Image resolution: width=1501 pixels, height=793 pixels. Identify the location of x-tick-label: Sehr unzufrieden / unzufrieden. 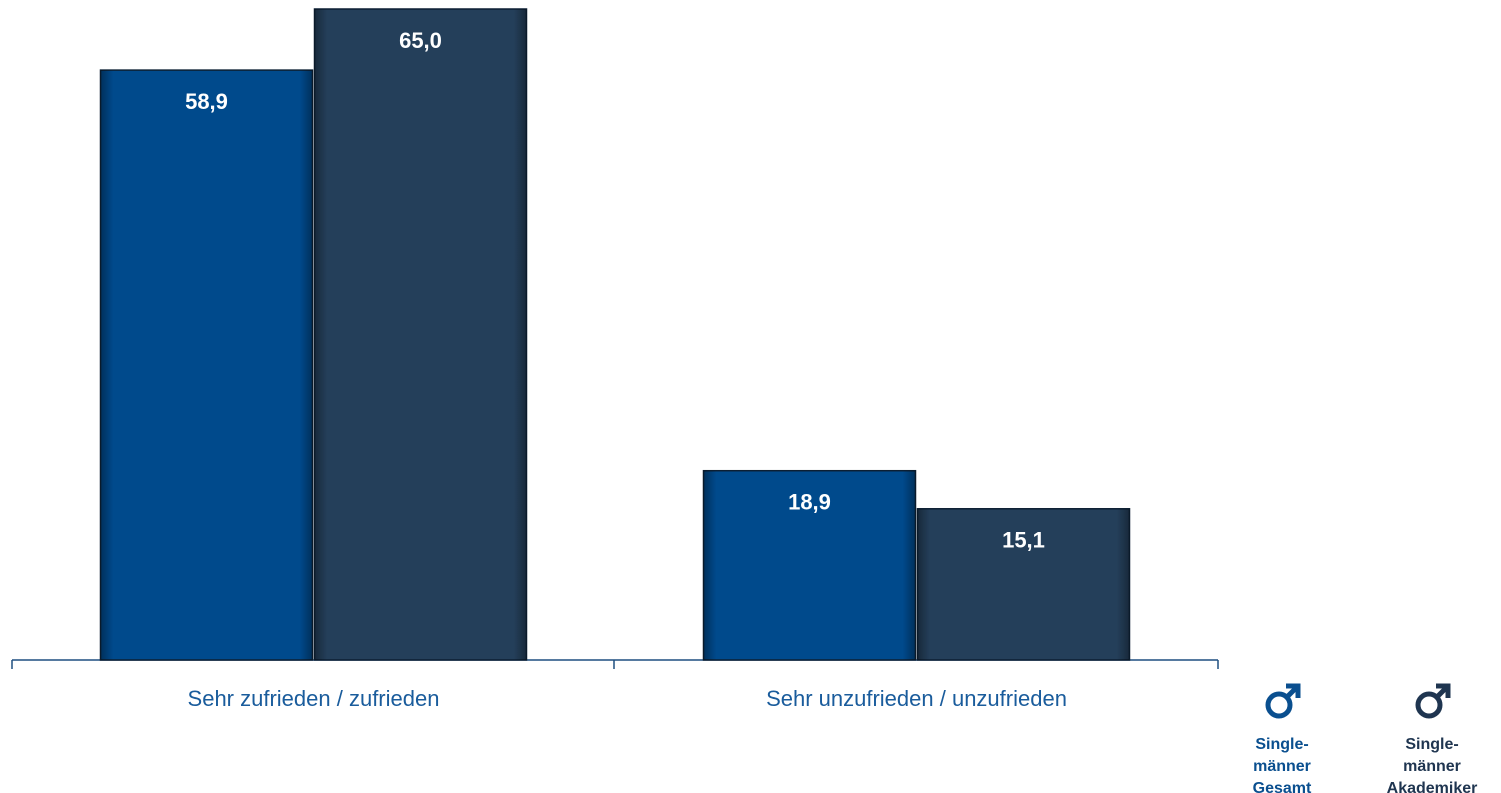
(916, 698).